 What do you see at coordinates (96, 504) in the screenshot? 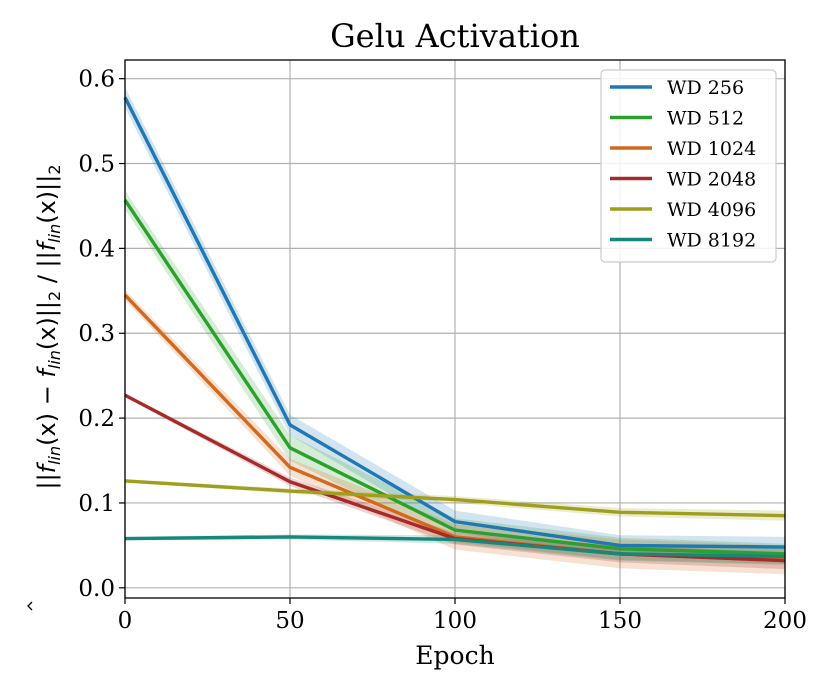
I see `y-tick-label: 0.1` at bounding box center [96, 504].